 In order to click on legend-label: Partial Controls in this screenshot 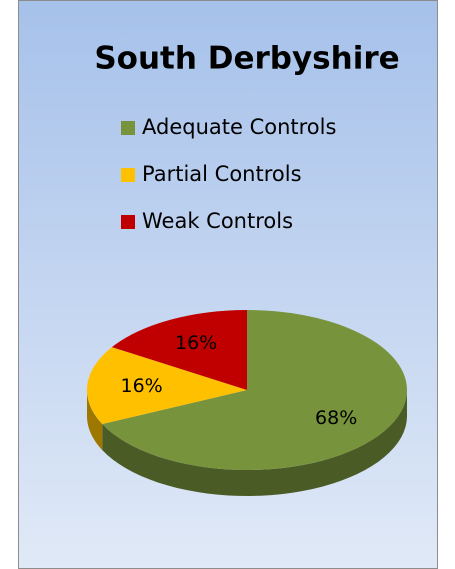, I will do `click(222, 174)`.